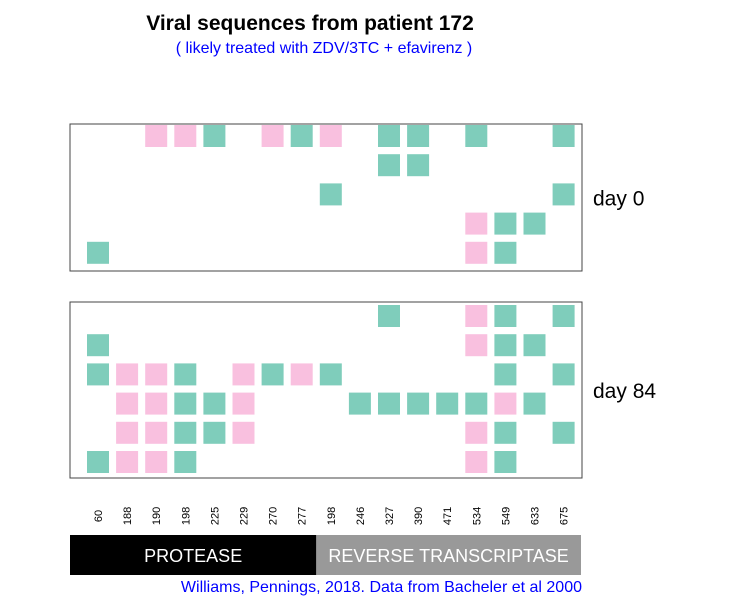  I want to click on position-tick-label: 60, so click(99, 516).